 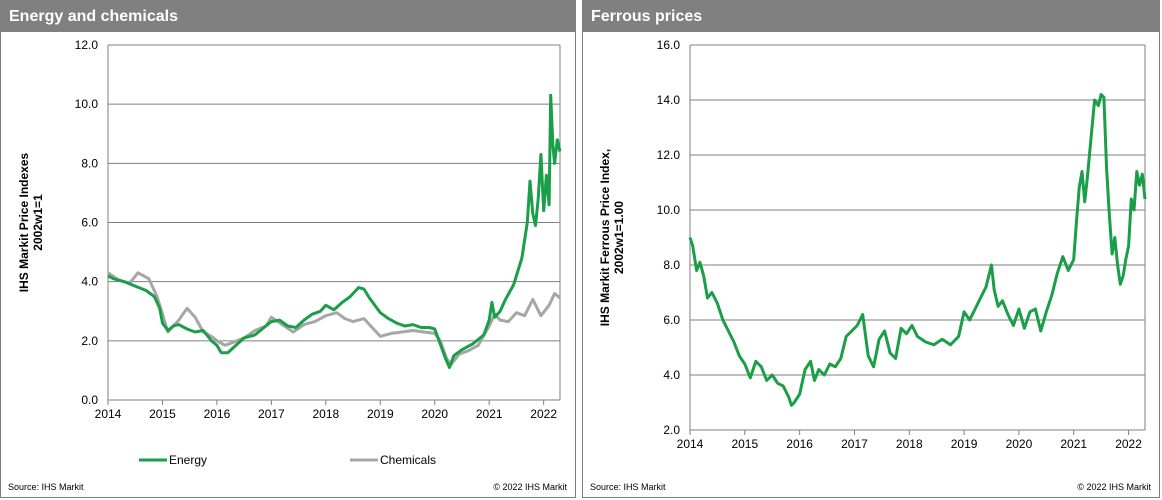 I want to click on y-tick-label: 0.0, so click(x=89, y=400).